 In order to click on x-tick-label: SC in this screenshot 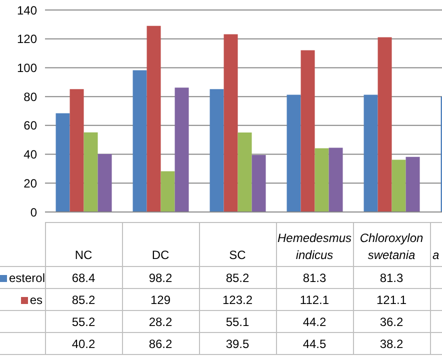, I will do `click(237, 244)`.